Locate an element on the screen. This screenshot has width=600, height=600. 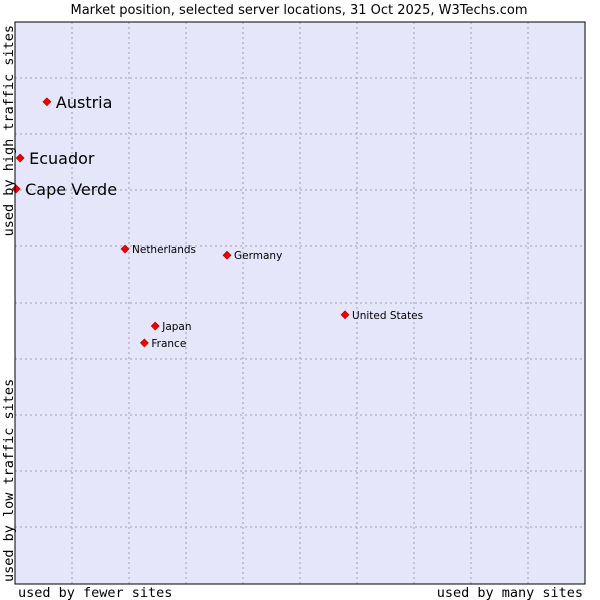
data-point-austria: Austria is located at coordinates (77, 102).